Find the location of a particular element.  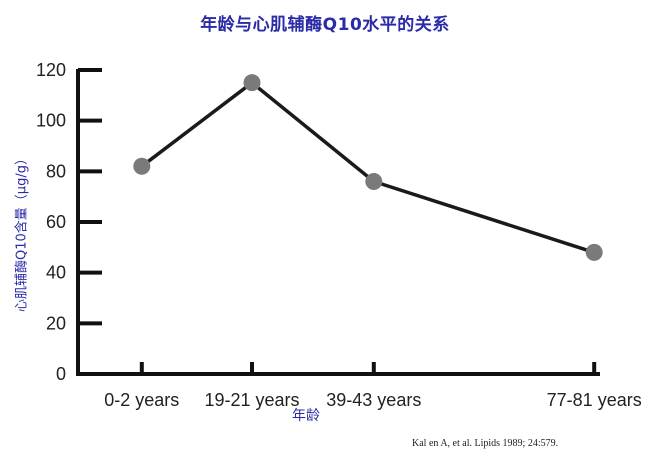

y-tick-label-0: 0 is located at coordinates (61, 374).